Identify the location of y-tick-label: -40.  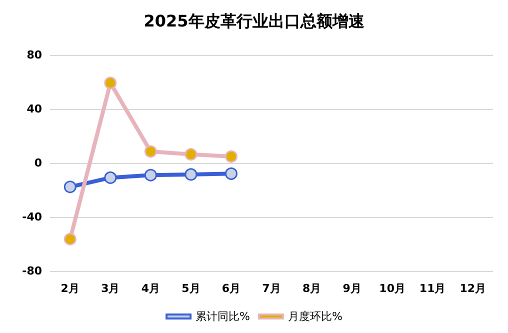
(32, 217).